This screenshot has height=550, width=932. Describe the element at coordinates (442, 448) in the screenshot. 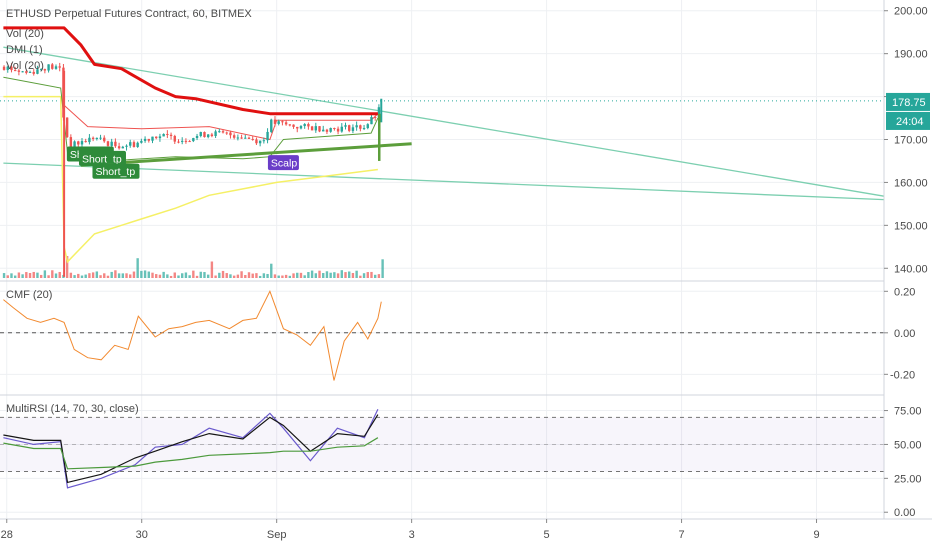

I see `rsi-pane` at that location.